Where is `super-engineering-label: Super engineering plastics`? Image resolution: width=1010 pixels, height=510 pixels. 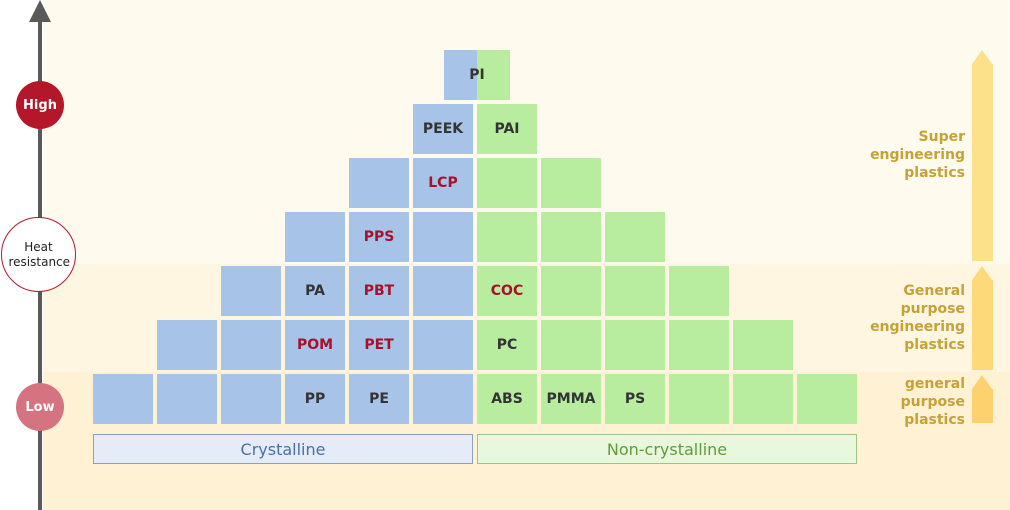
super-engineering-label: Super engineering plastics is located at coordinates (917, 155).